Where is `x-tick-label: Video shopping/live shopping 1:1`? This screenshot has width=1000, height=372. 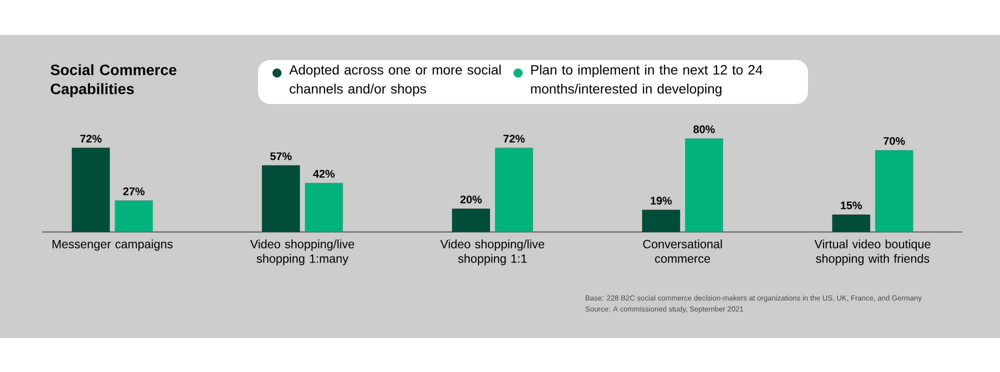 x-tick-label: Video shopping/live shopping 1:1 is located at coordinates (492, 253).